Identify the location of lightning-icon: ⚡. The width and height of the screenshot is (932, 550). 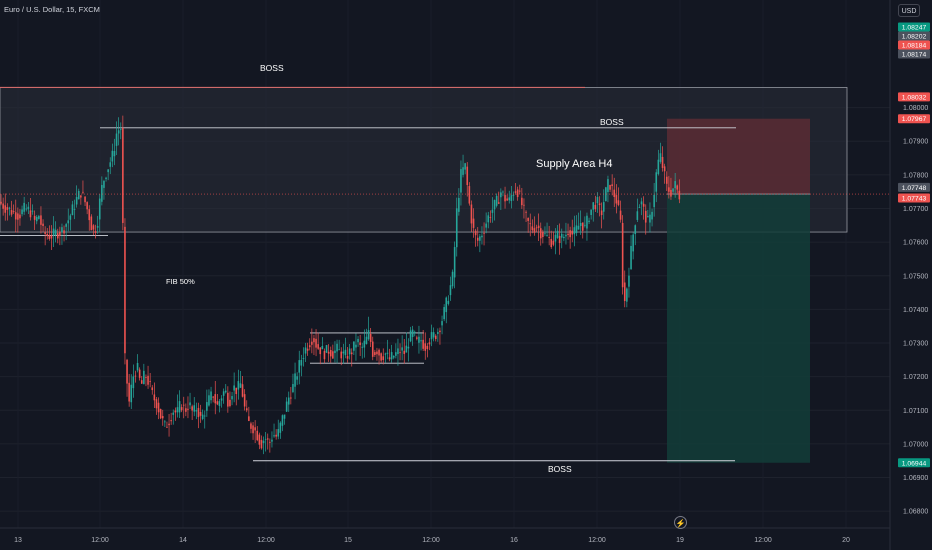
(680, 522).